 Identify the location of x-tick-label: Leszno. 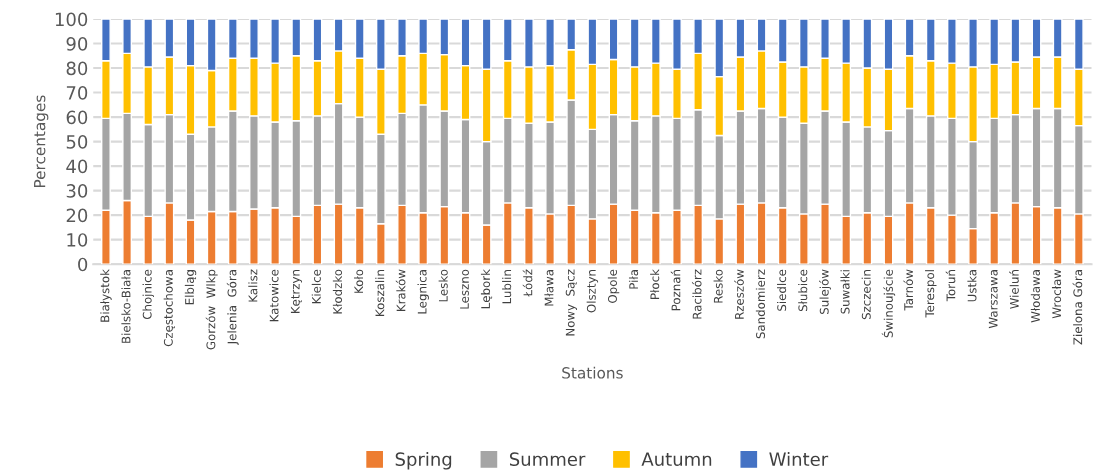
(464, 289).